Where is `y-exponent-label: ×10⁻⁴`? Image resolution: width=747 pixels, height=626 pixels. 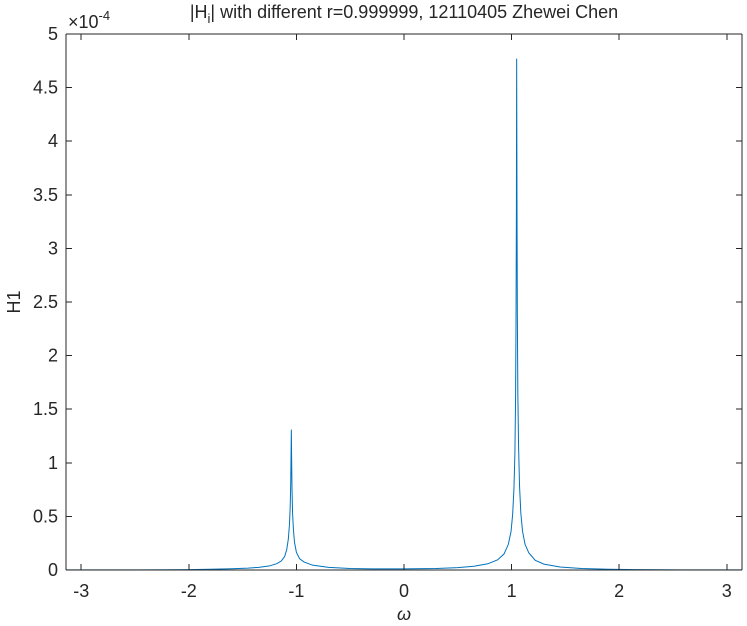
y-exponent-label: ×10⁻⁴ is located at coordinates (89, 20).